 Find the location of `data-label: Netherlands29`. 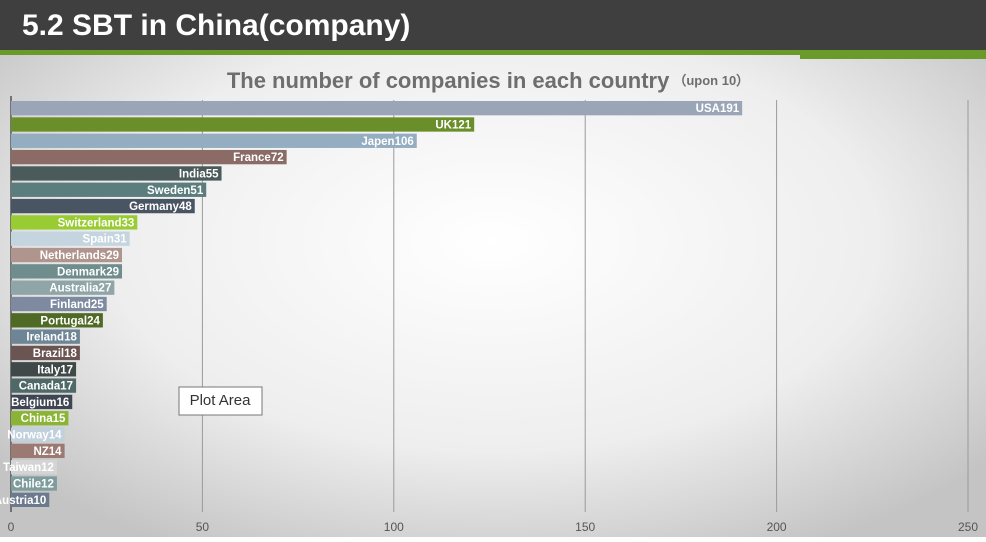

data-label: Netherlands29 is located at coordinates (79, 256).